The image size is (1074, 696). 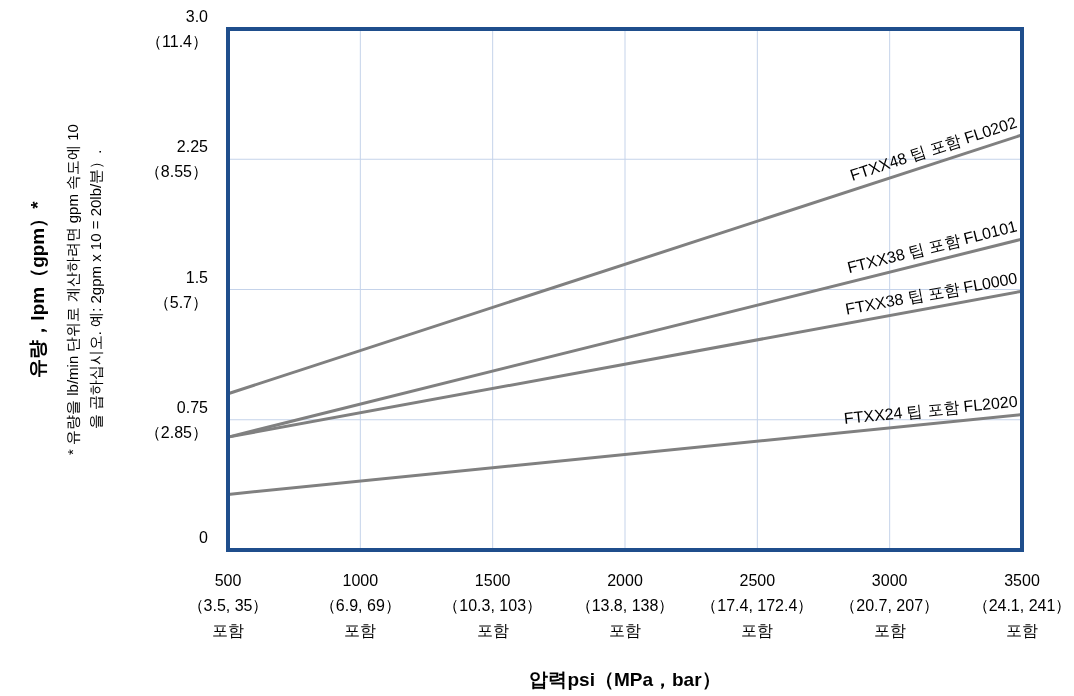 What do you see at coordinates (1022, 605) in the screenshot?
I see `text: （24.1, 241）` at bounding box center [1022, 605].